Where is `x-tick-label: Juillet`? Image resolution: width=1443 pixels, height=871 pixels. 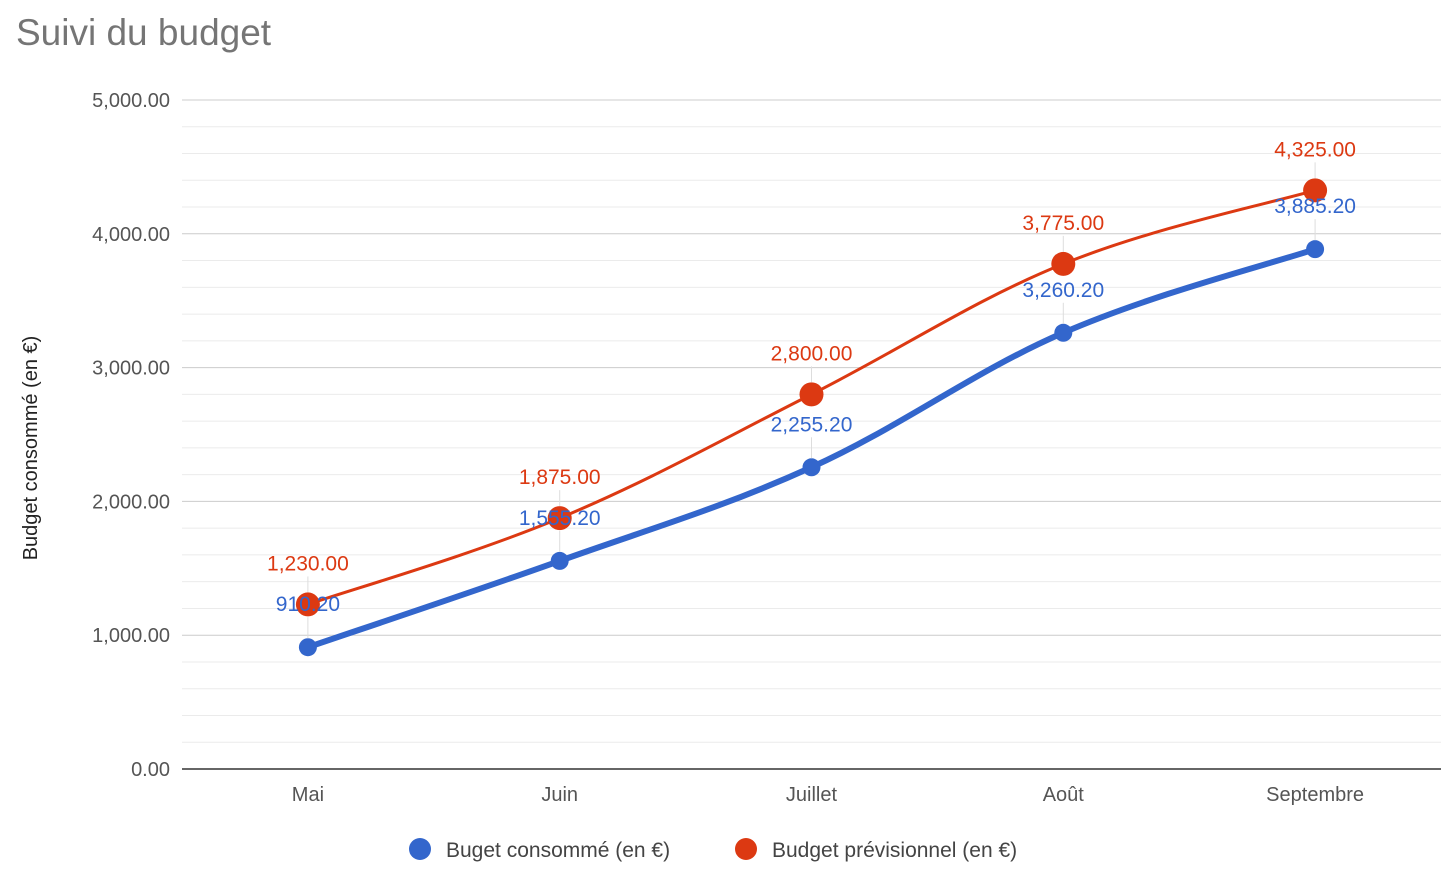 x-tick-label: Juillet is located at coordinates (812, 795).